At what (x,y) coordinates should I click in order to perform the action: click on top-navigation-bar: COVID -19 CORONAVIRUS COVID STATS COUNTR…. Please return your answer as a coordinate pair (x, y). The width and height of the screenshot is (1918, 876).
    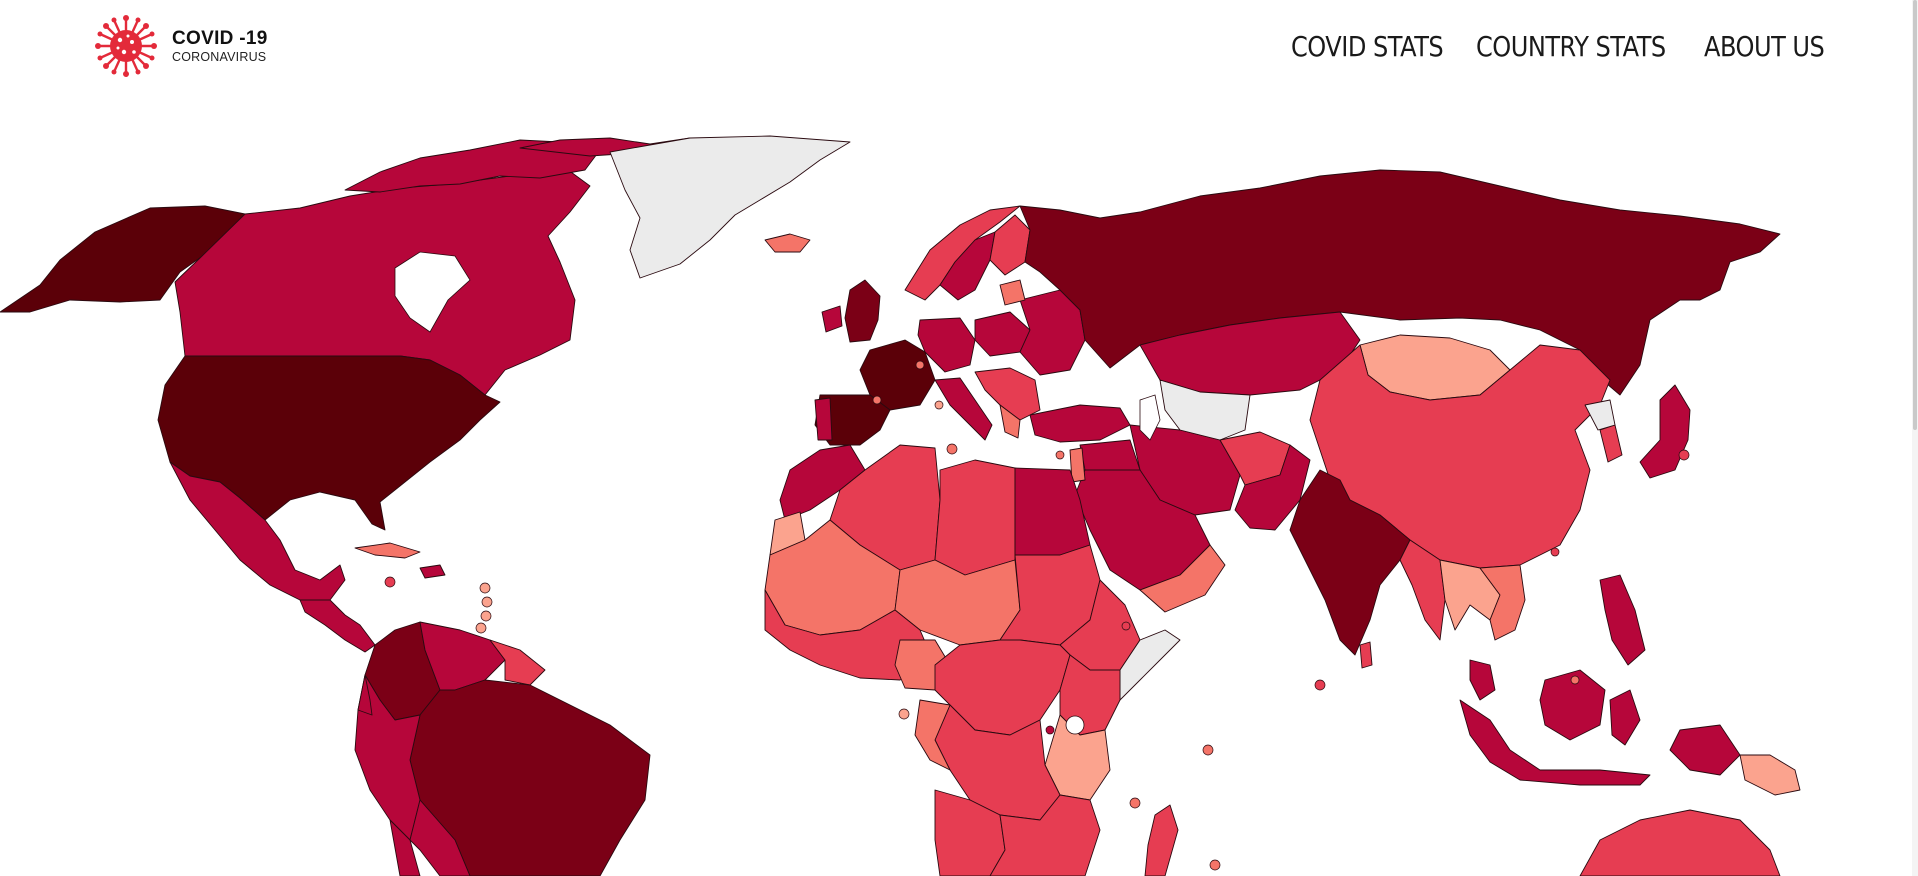
    Looking at the image, I should click on (959, 50).